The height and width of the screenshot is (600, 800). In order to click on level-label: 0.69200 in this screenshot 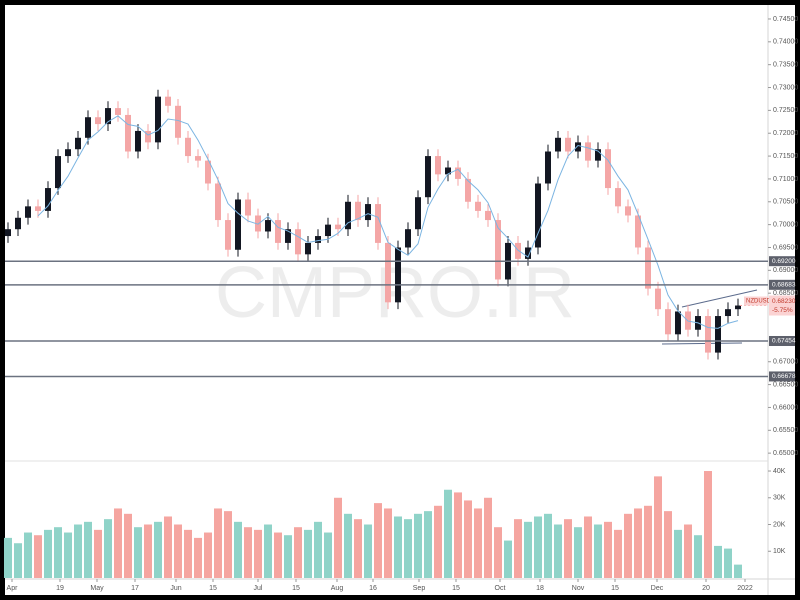, I will do `click(784, 261)`.